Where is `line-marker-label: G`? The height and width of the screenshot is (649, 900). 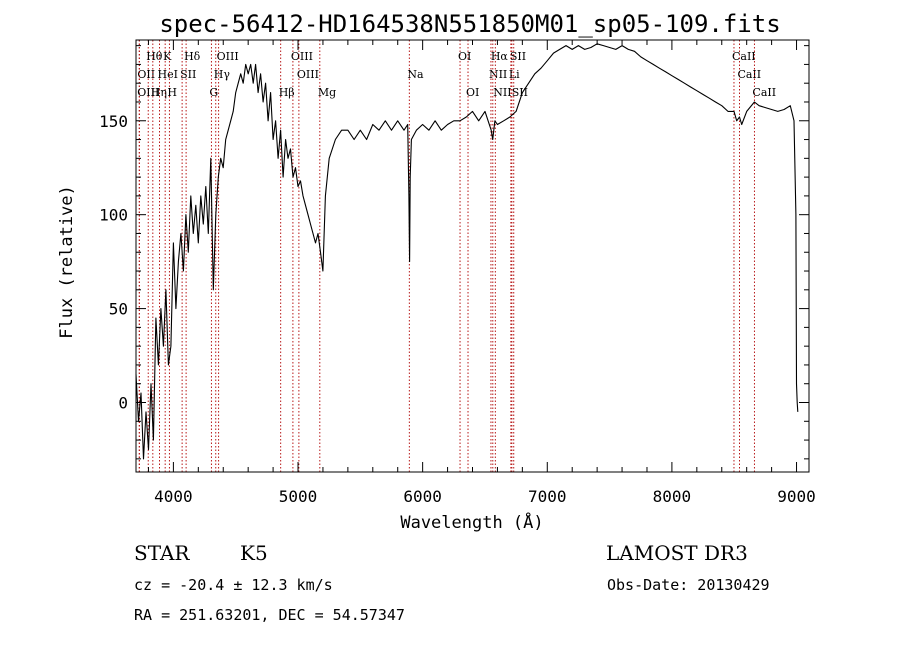
line-marker-label: G is located at coordinates (213, 92).